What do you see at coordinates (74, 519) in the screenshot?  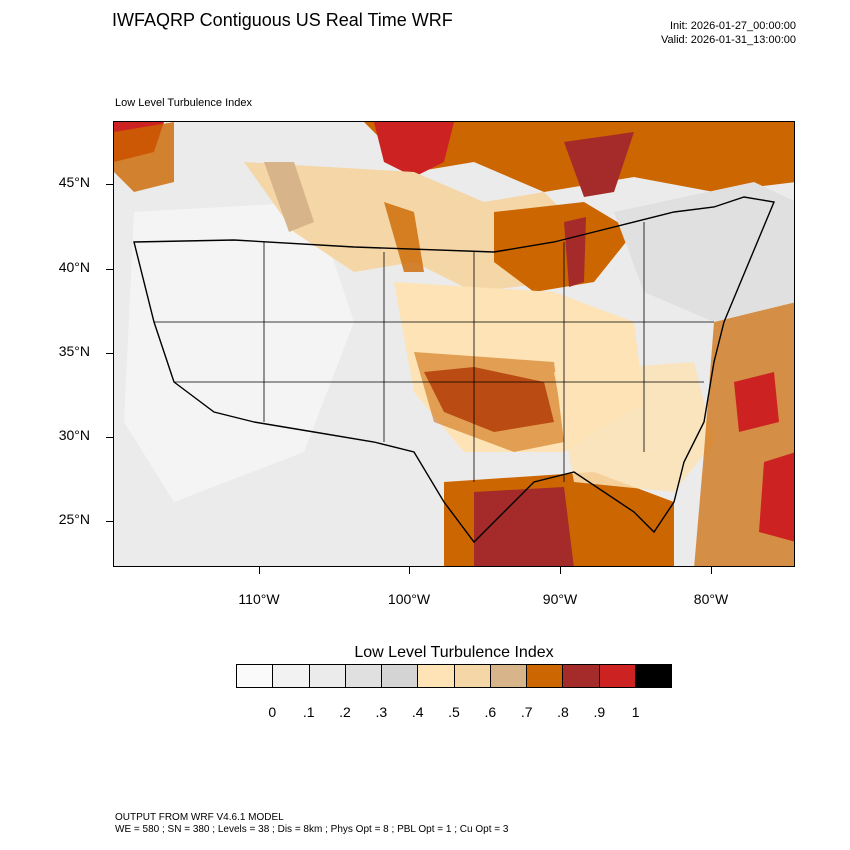 I see `lat-label-25: 25°N` at bounding box center [74, 519].